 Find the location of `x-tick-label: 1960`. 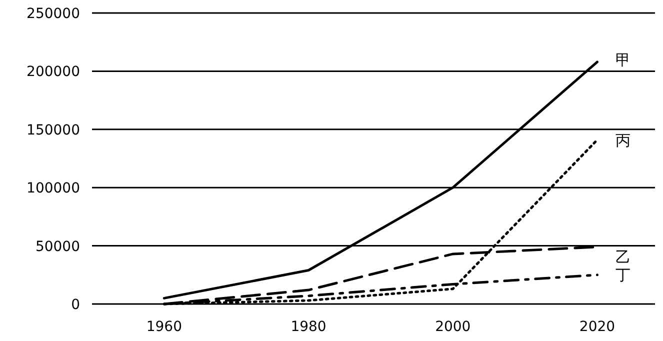

x-tick-label: 1960 is located at coordinates (164, 327).